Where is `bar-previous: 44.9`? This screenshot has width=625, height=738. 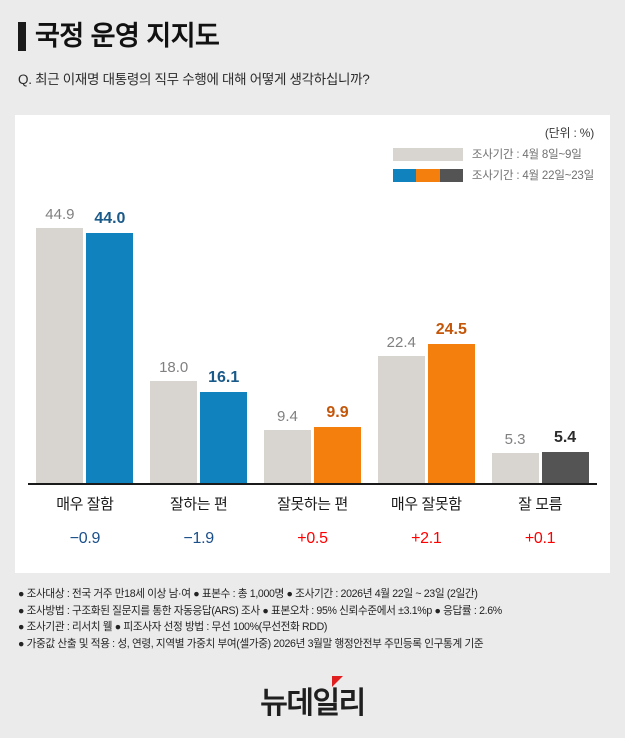
bar-previous: 44.9 is located at coordinates (60, 329).